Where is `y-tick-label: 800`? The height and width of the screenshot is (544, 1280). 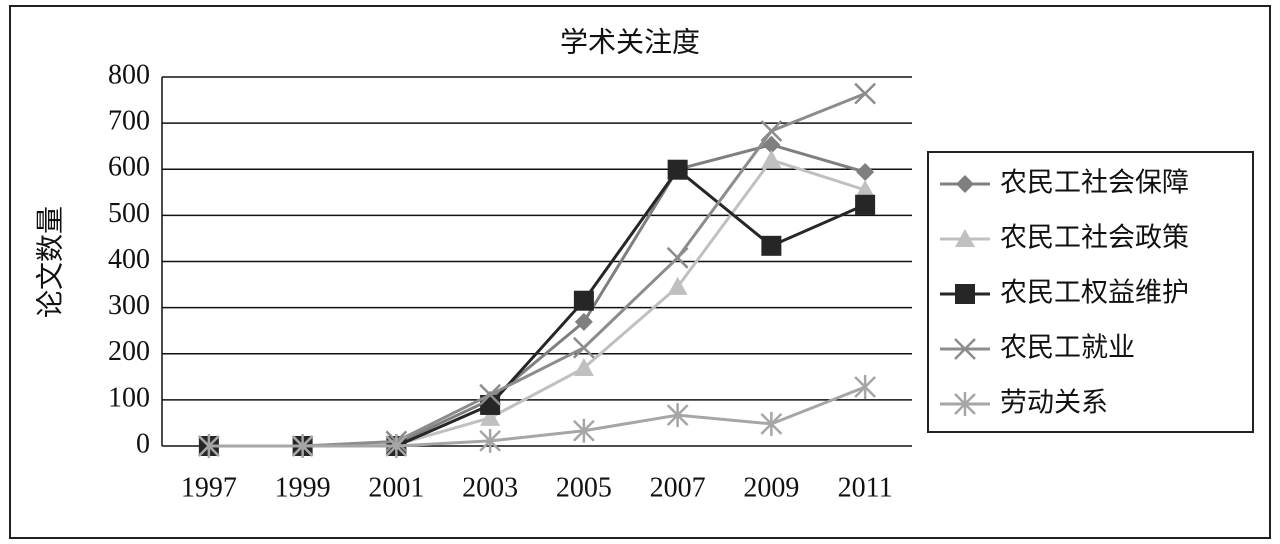
y-tick-label: 800 is located at coordinates (129, 74).